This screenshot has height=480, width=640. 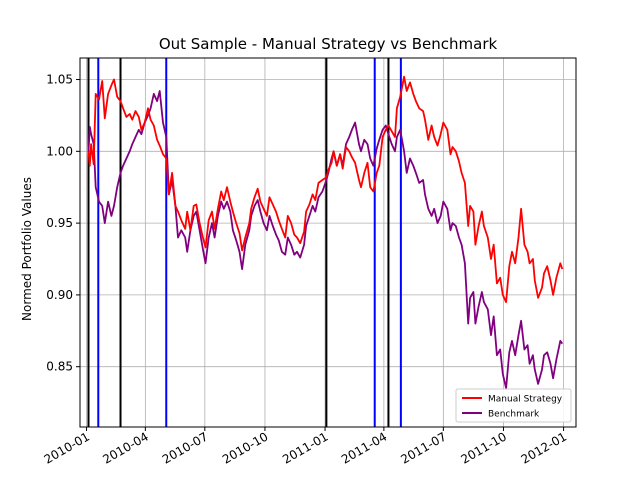 I want to click on y-axis-ticks: 0.85 0.90 0.95 1.00 1.05, so click(x=63, y=223).